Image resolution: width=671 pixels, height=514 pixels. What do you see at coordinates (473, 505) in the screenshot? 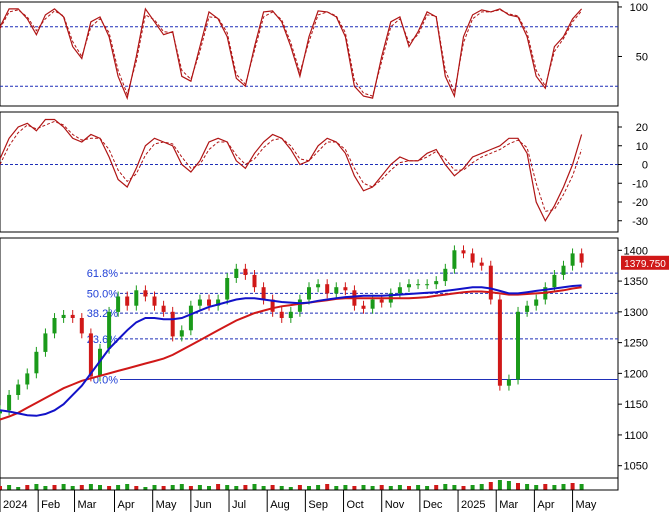
I see `time-axis-label: 2025` at bounding box center [473, 505].